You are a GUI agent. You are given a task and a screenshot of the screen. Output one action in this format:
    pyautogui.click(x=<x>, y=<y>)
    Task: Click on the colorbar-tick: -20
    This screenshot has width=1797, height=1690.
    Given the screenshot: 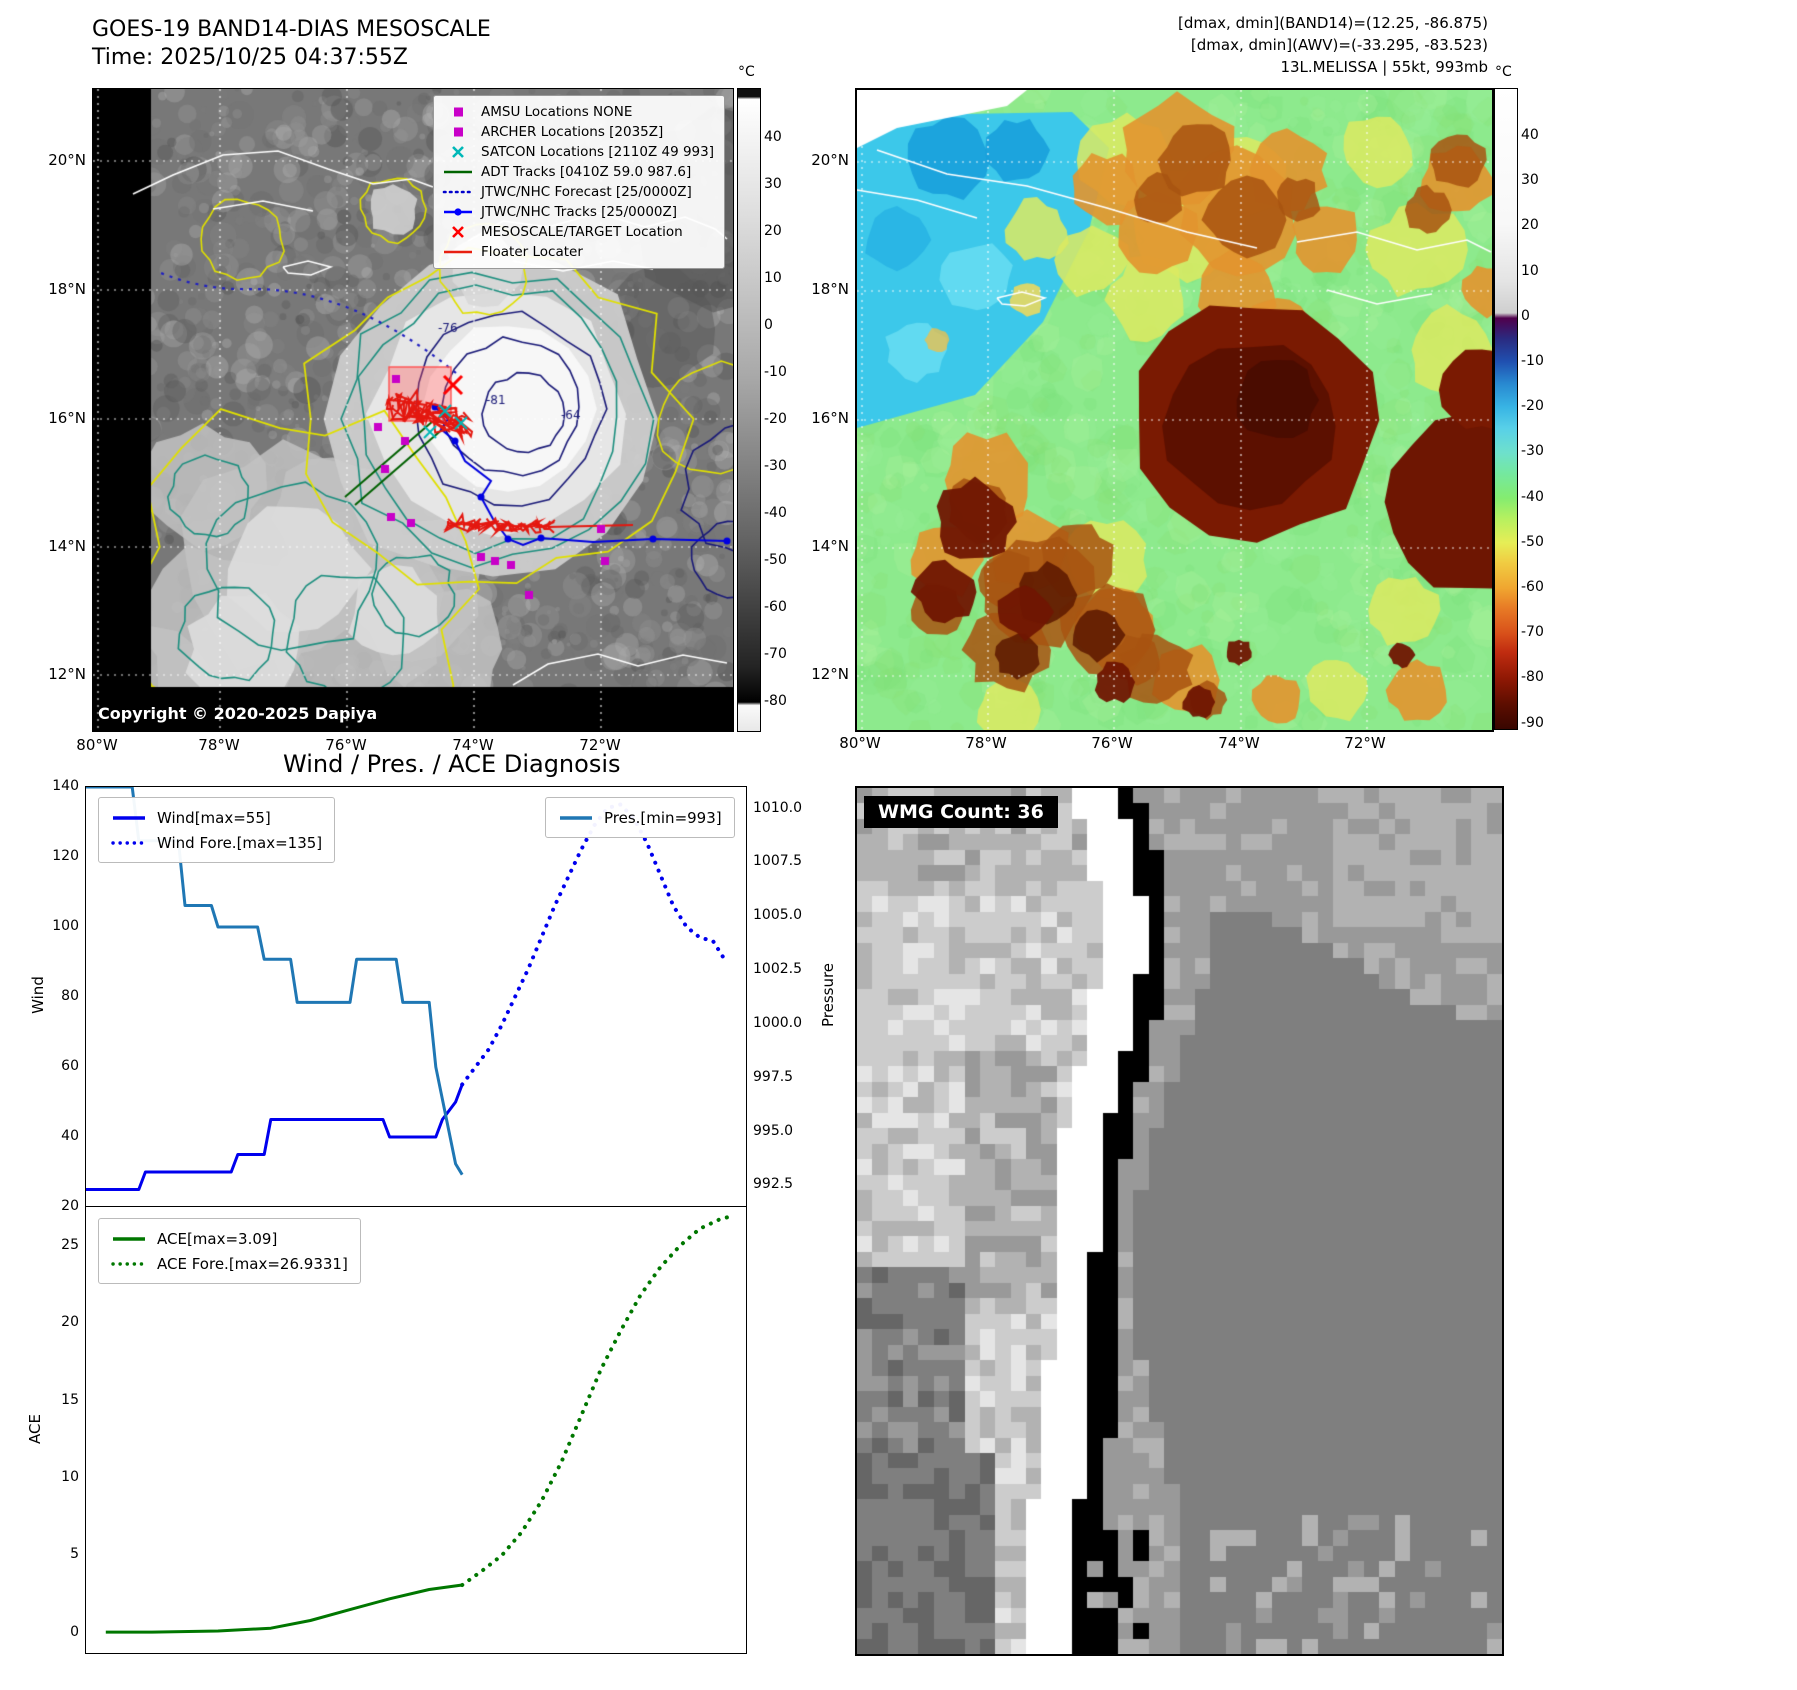 What is the action you would take?
    pyautogui.click(x=1532, y=406)
    